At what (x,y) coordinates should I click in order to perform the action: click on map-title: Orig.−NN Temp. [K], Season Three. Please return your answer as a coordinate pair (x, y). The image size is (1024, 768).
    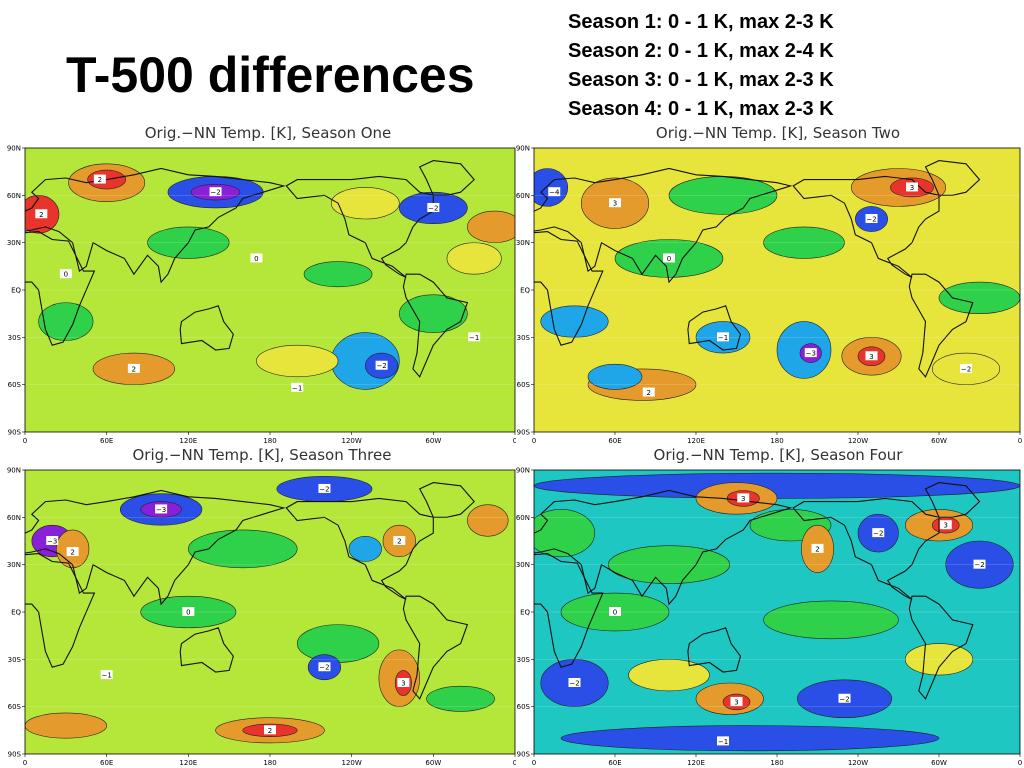
    Looking at the image, I should click on (262, 455).